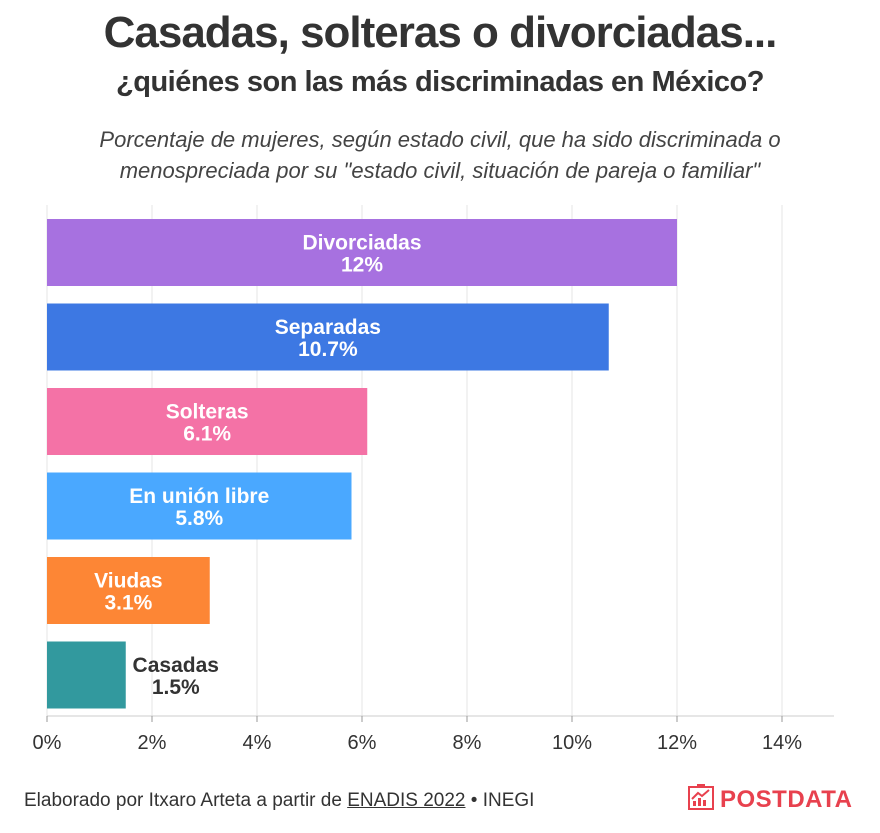 Image resolution: width=880 pixels, height=833 pixels. I want to click on x-tick-label: 2%, so click(152, 743).